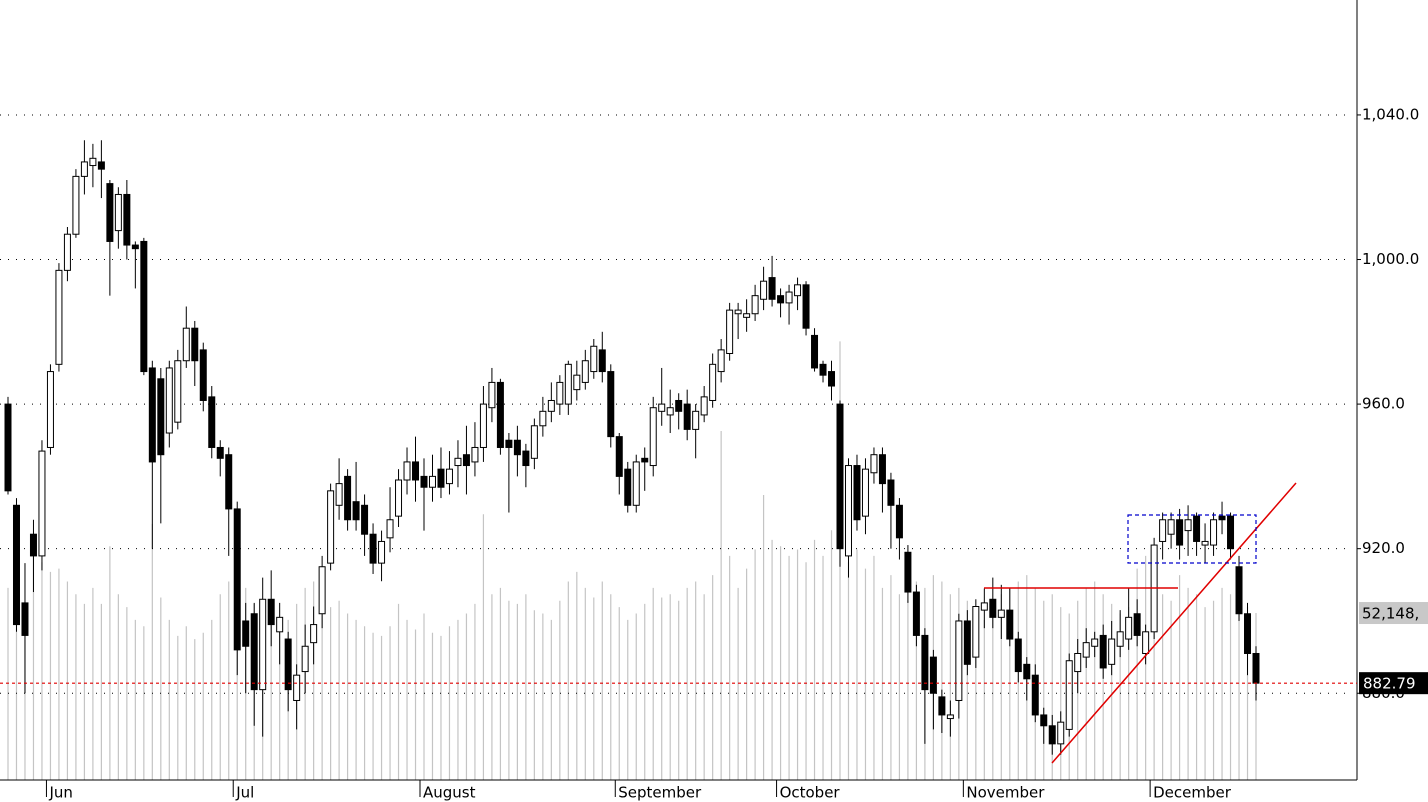 Image resolution: width=1428 pixels, height=802 pixels. Describe the element at coordinates (1174, 623) in the screenshot. I see `trend-line` at that location.